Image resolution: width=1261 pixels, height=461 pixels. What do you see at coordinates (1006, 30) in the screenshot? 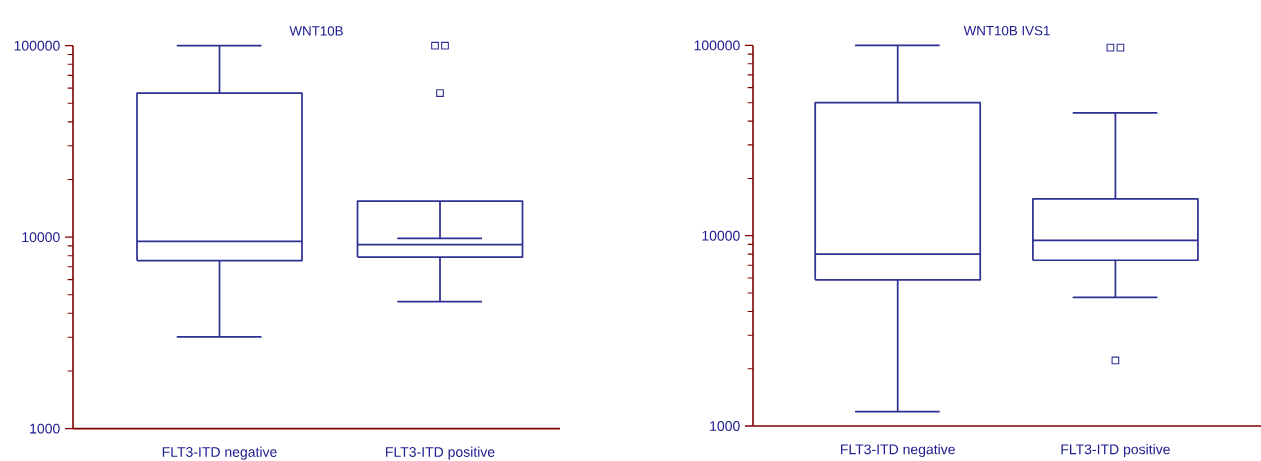
I see `chart-title: WNT10B IVS1` at bounding box center [1006, 30].